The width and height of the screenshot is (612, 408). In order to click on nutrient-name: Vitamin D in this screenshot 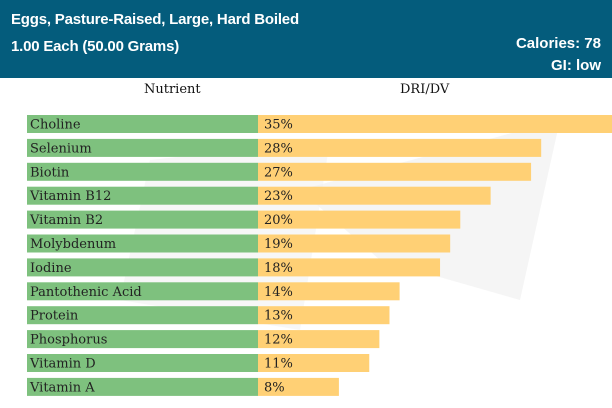, I will do `click(62, 364)`.